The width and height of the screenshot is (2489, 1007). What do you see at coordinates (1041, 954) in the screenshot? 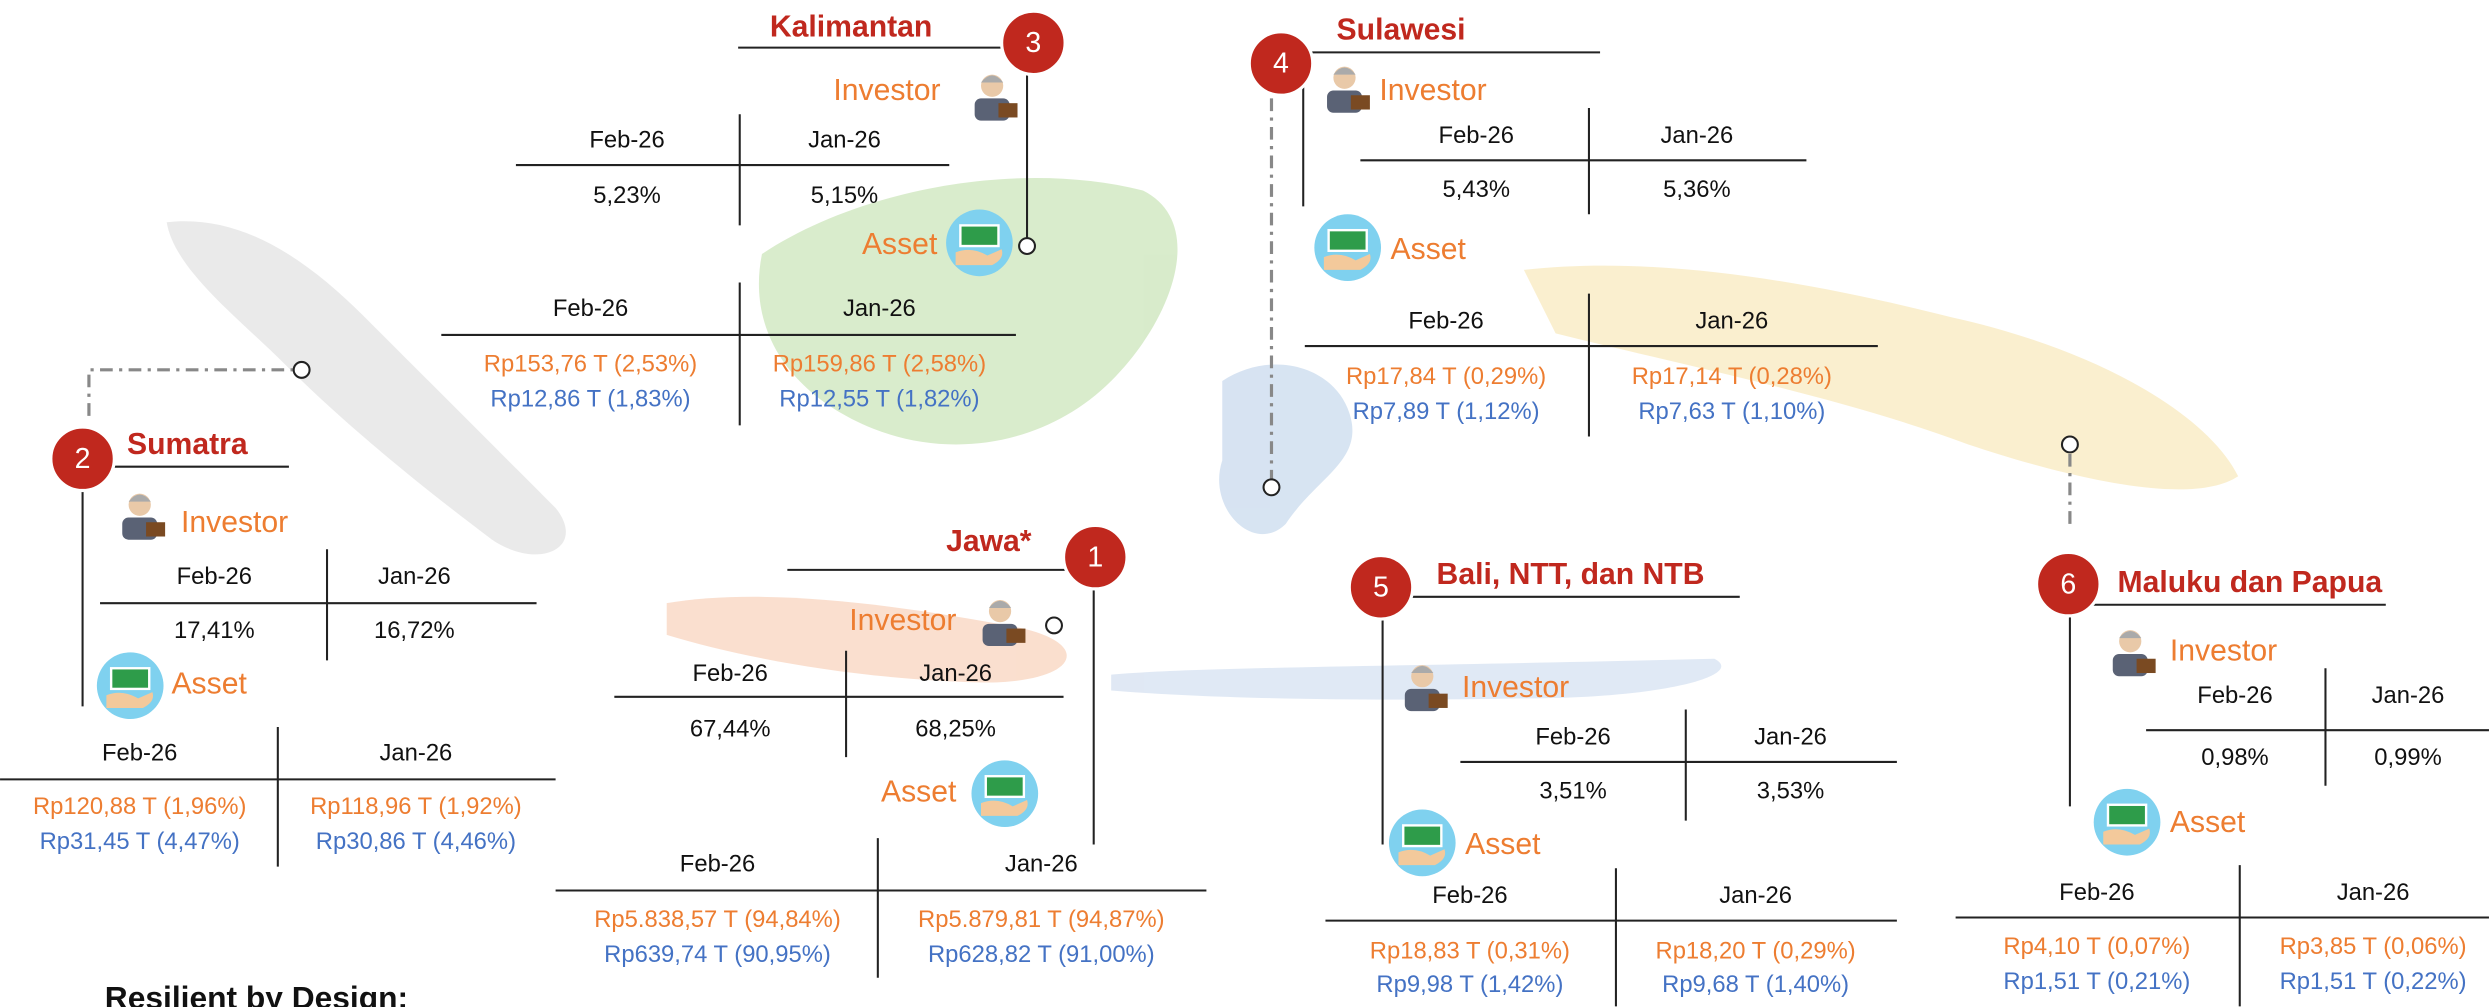
I see `asset-value-secondary: Rp628,82 T (91,00%)` at bounding box center [1041, 954].